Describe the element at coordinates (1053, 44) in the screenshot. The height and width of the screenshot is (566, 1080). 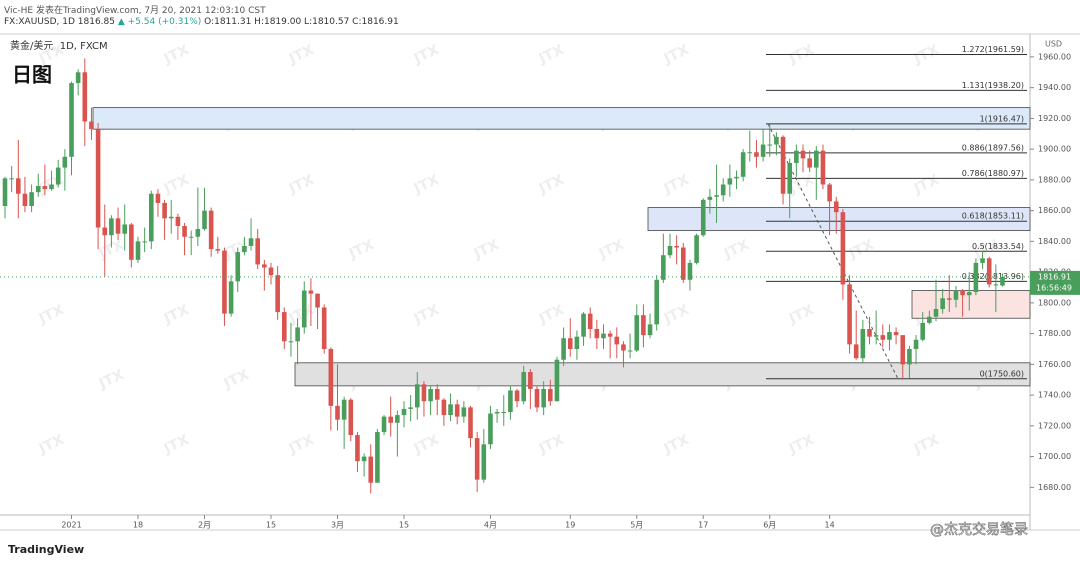
I see `currency: USD` at that location.